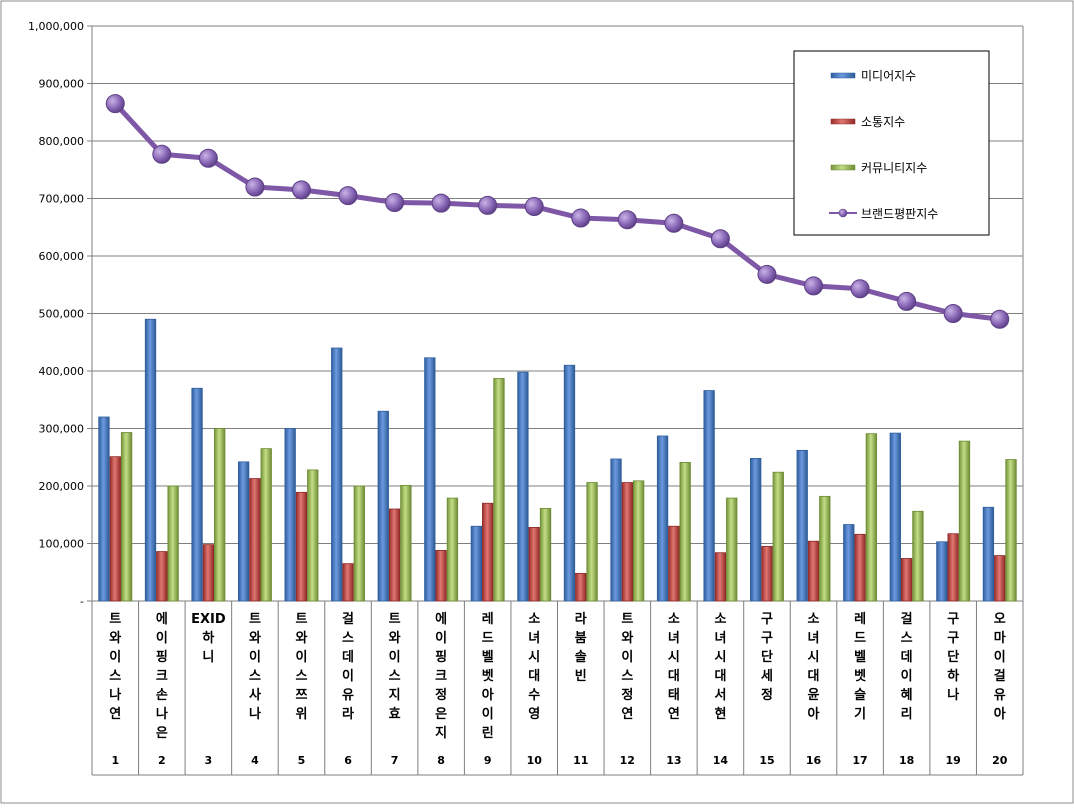 The width and height of the screenshot is (1074, 808). Describe the element at coordinates (907, 714) in the screenshot. I see `x-category-char: 리` at that location.